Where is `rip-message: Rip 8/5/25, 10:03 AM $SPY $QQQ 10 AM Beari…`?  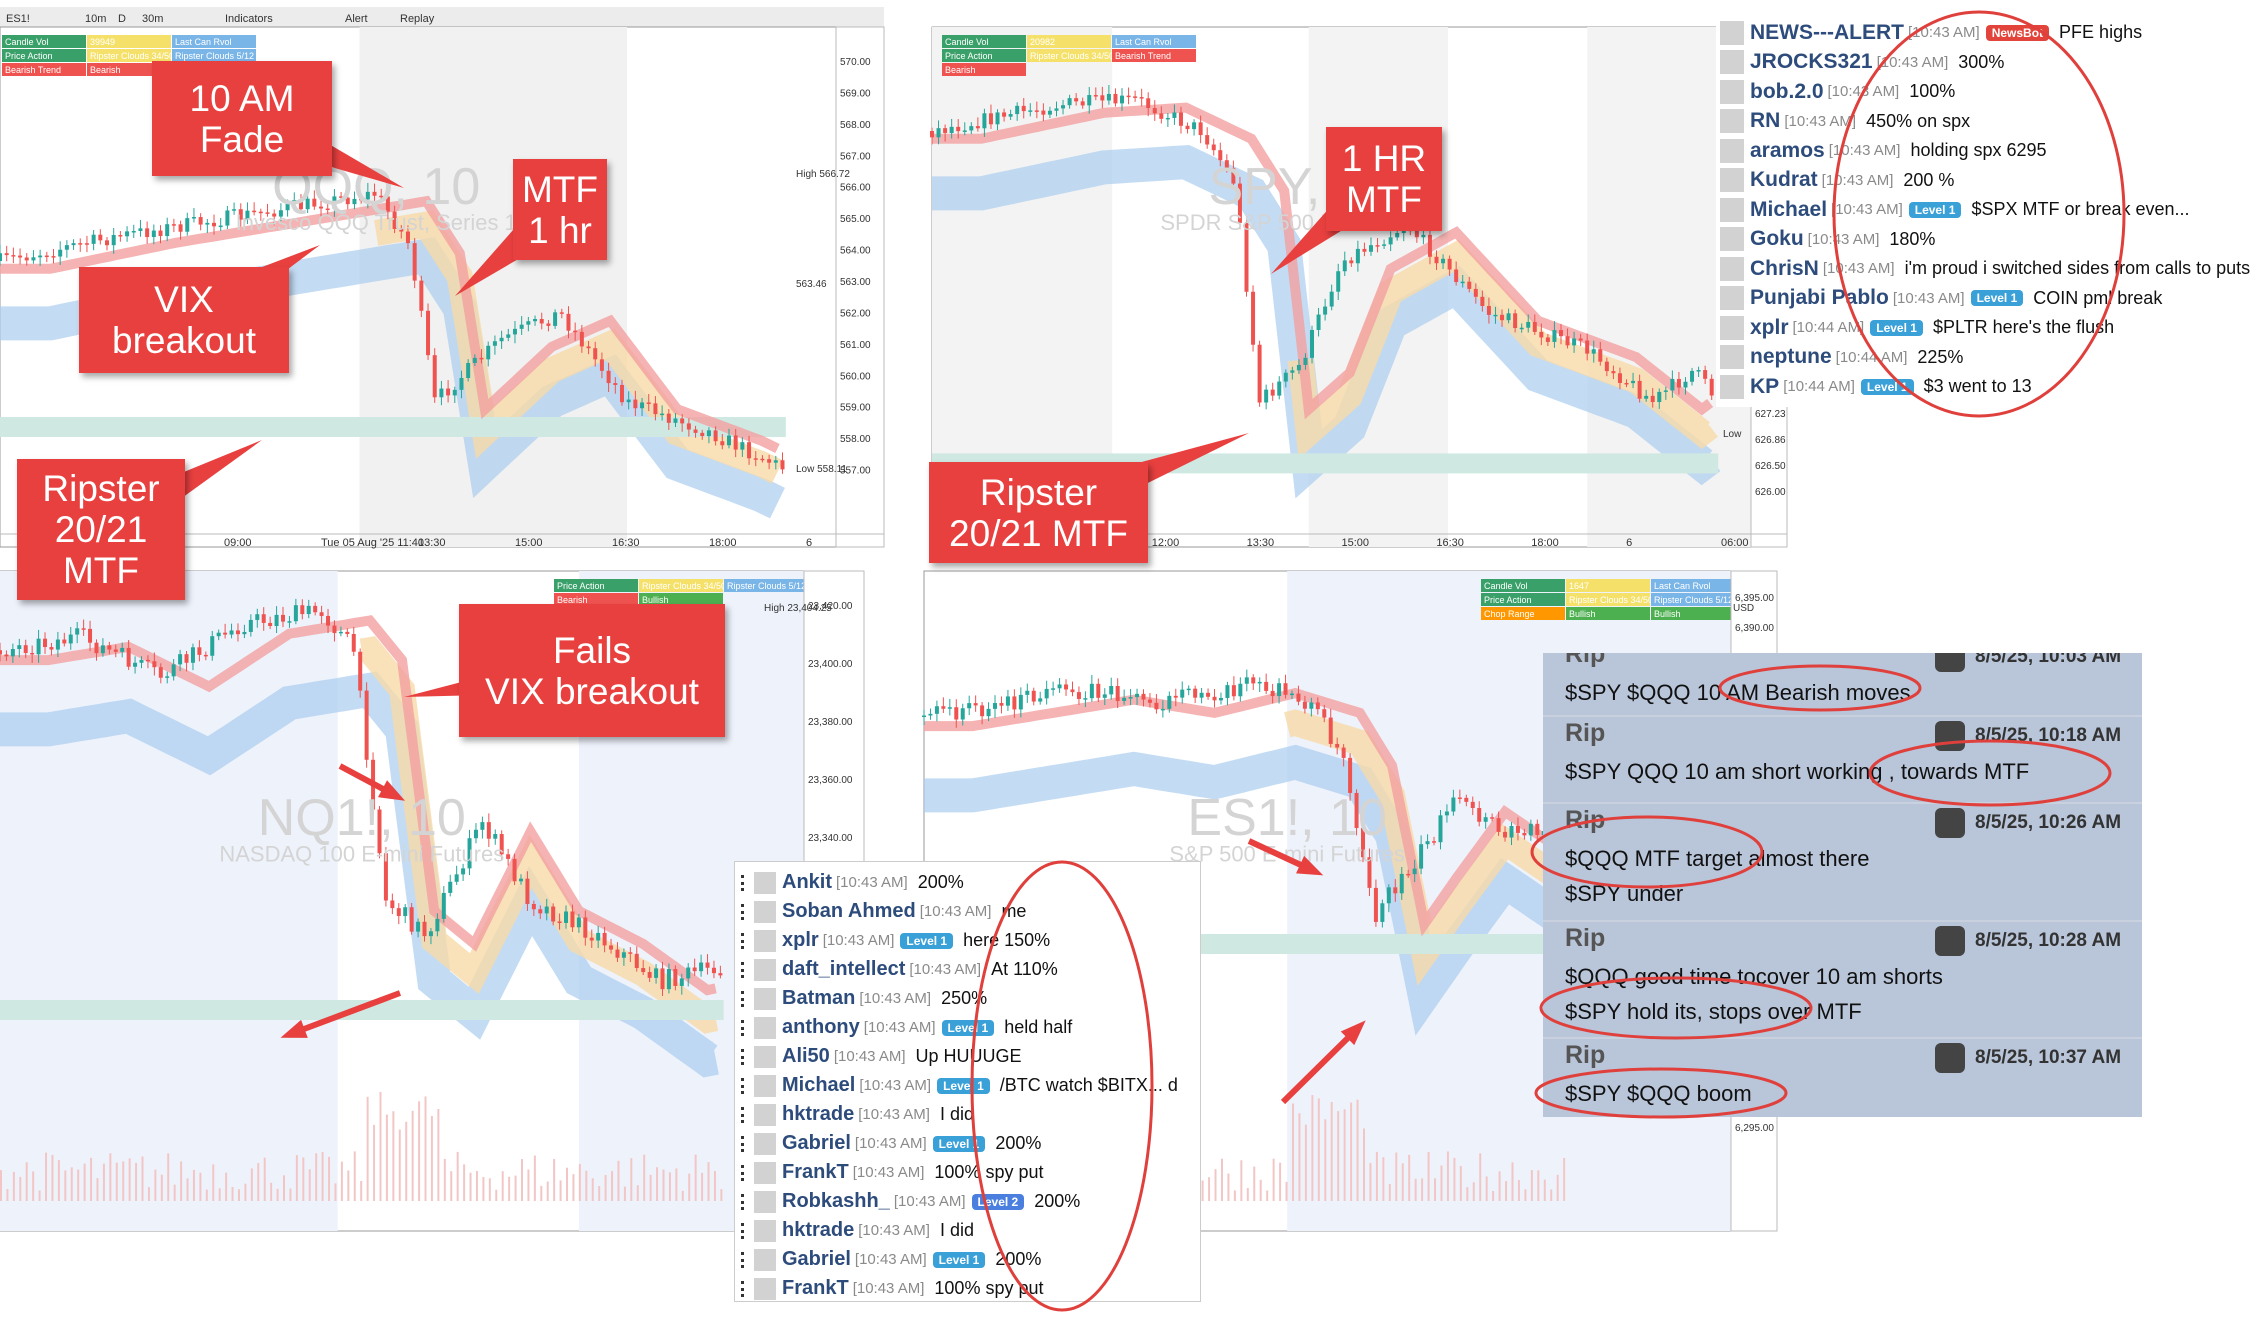 rip-message: Rip 8/5/25, 10:03 AM $SPY $QQQ 10 AM Beari… is located at coordinates (1842, 685).